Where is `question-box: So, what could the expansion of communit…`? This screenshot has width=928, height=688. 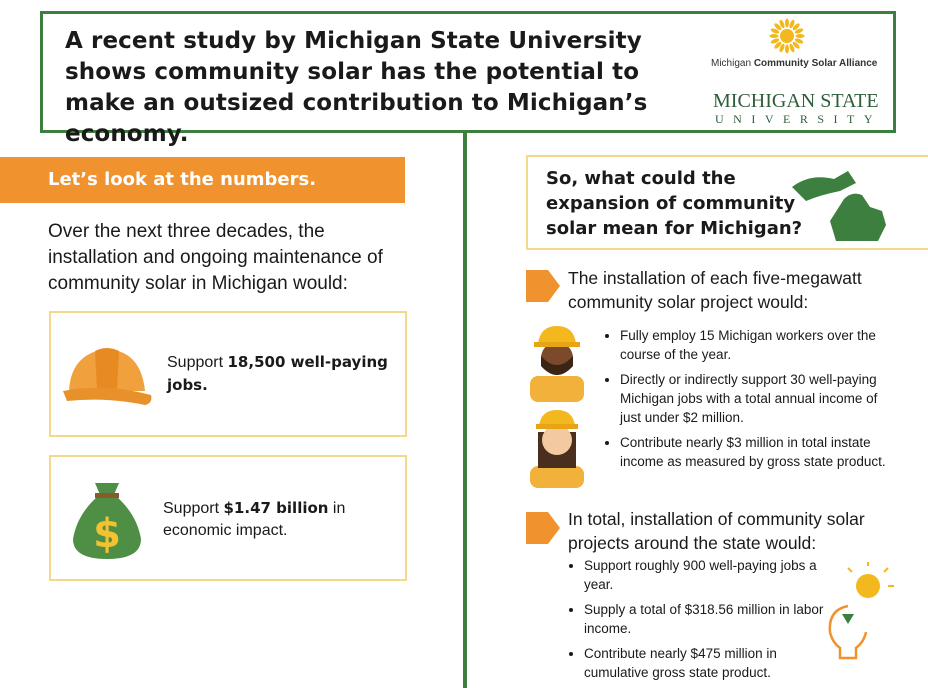
question-box: So, what could the expansion of communit… is located at coordinates (727, 202).